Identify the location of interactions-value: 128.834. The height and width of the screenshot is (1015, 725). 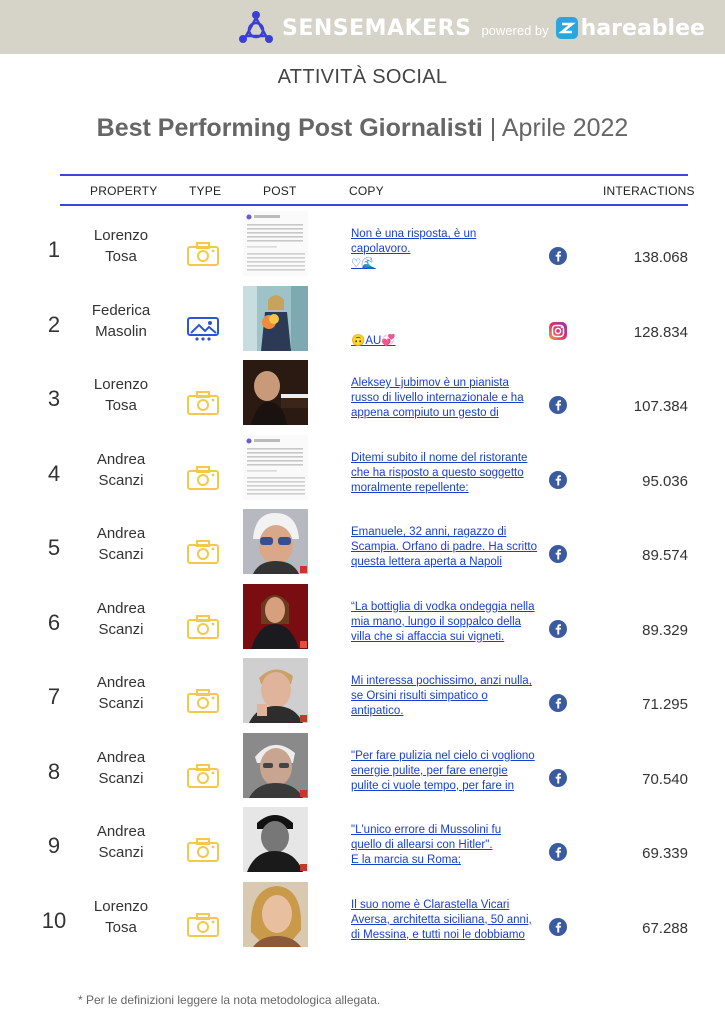
(660, 332).